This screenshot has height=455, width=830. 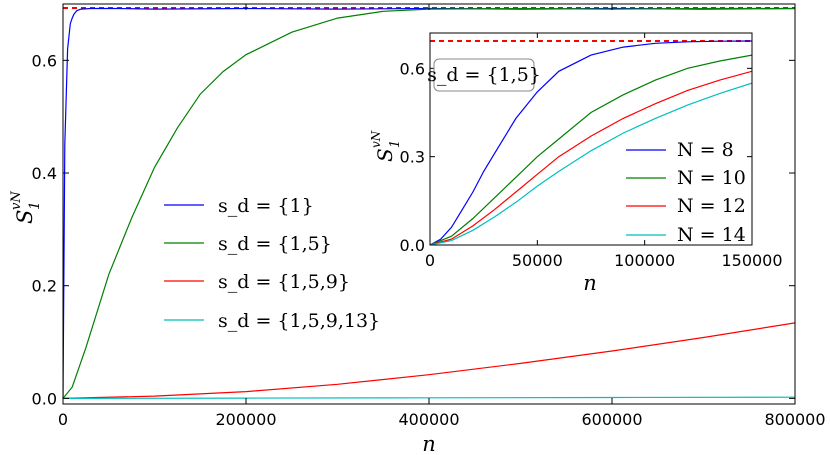 What do you see at coordinates (395, 144) in the screenshot?
I see `inset-y-axis-label-sub: 1` at bounding box center [395, 144].